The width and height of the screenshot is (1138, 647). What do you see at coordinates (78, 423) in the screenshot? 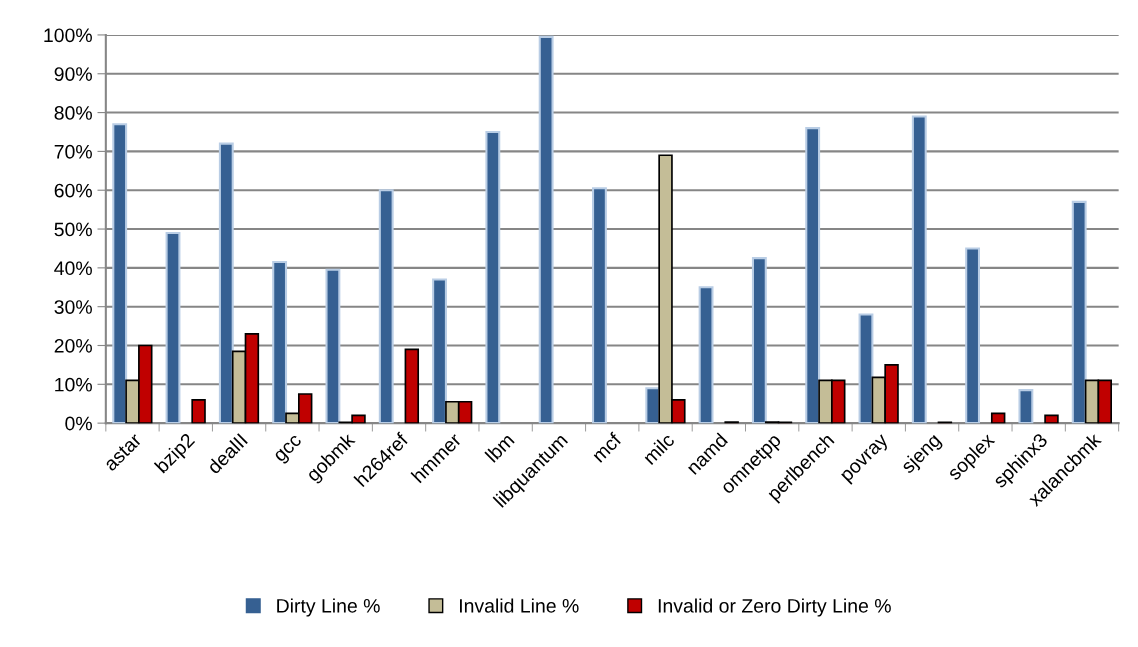
I see `y-tick-label: 0%` at bounding box center [78, 423].